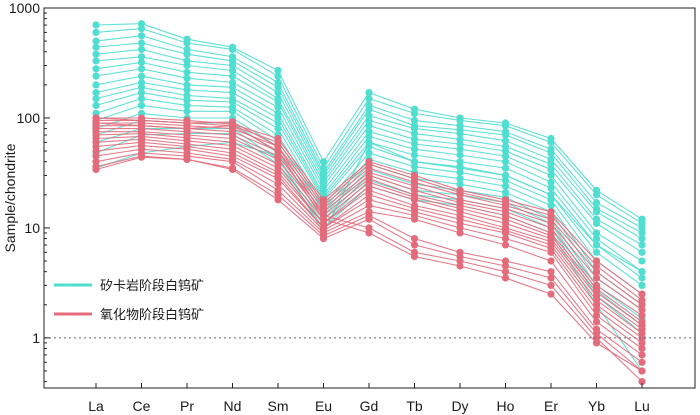 The height and width of the screenshot is (415, 700). What do you see at coordinates (96, 406) in the screenshot?
I see `x-tick-label-La: La` at bounding box center [96, 406].